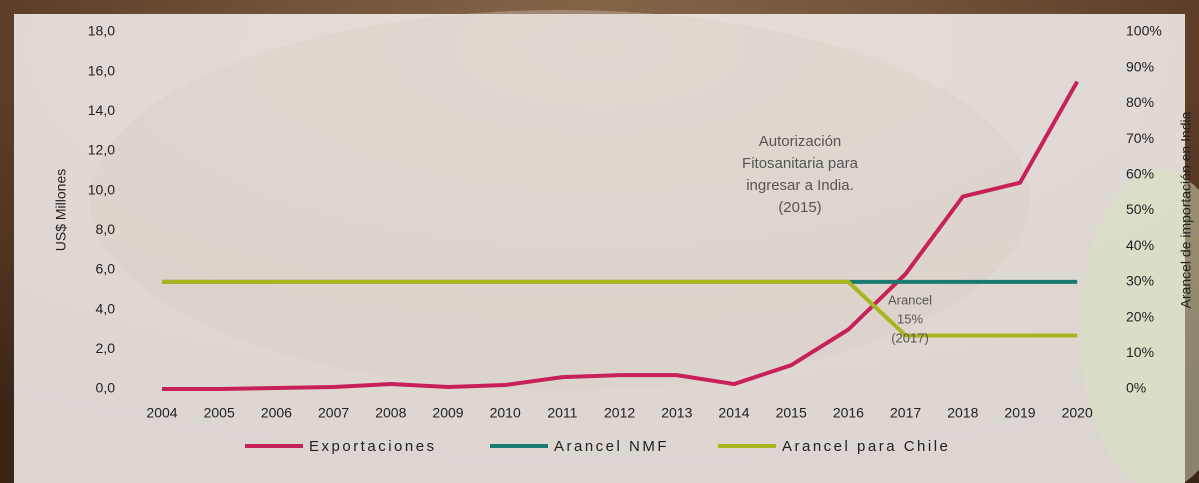 The width and height of the screenshot is (1199, 483). Describe the element at coordinates (619, 413) in the screenshot. I see `x-tick-label: 2012` at that location.